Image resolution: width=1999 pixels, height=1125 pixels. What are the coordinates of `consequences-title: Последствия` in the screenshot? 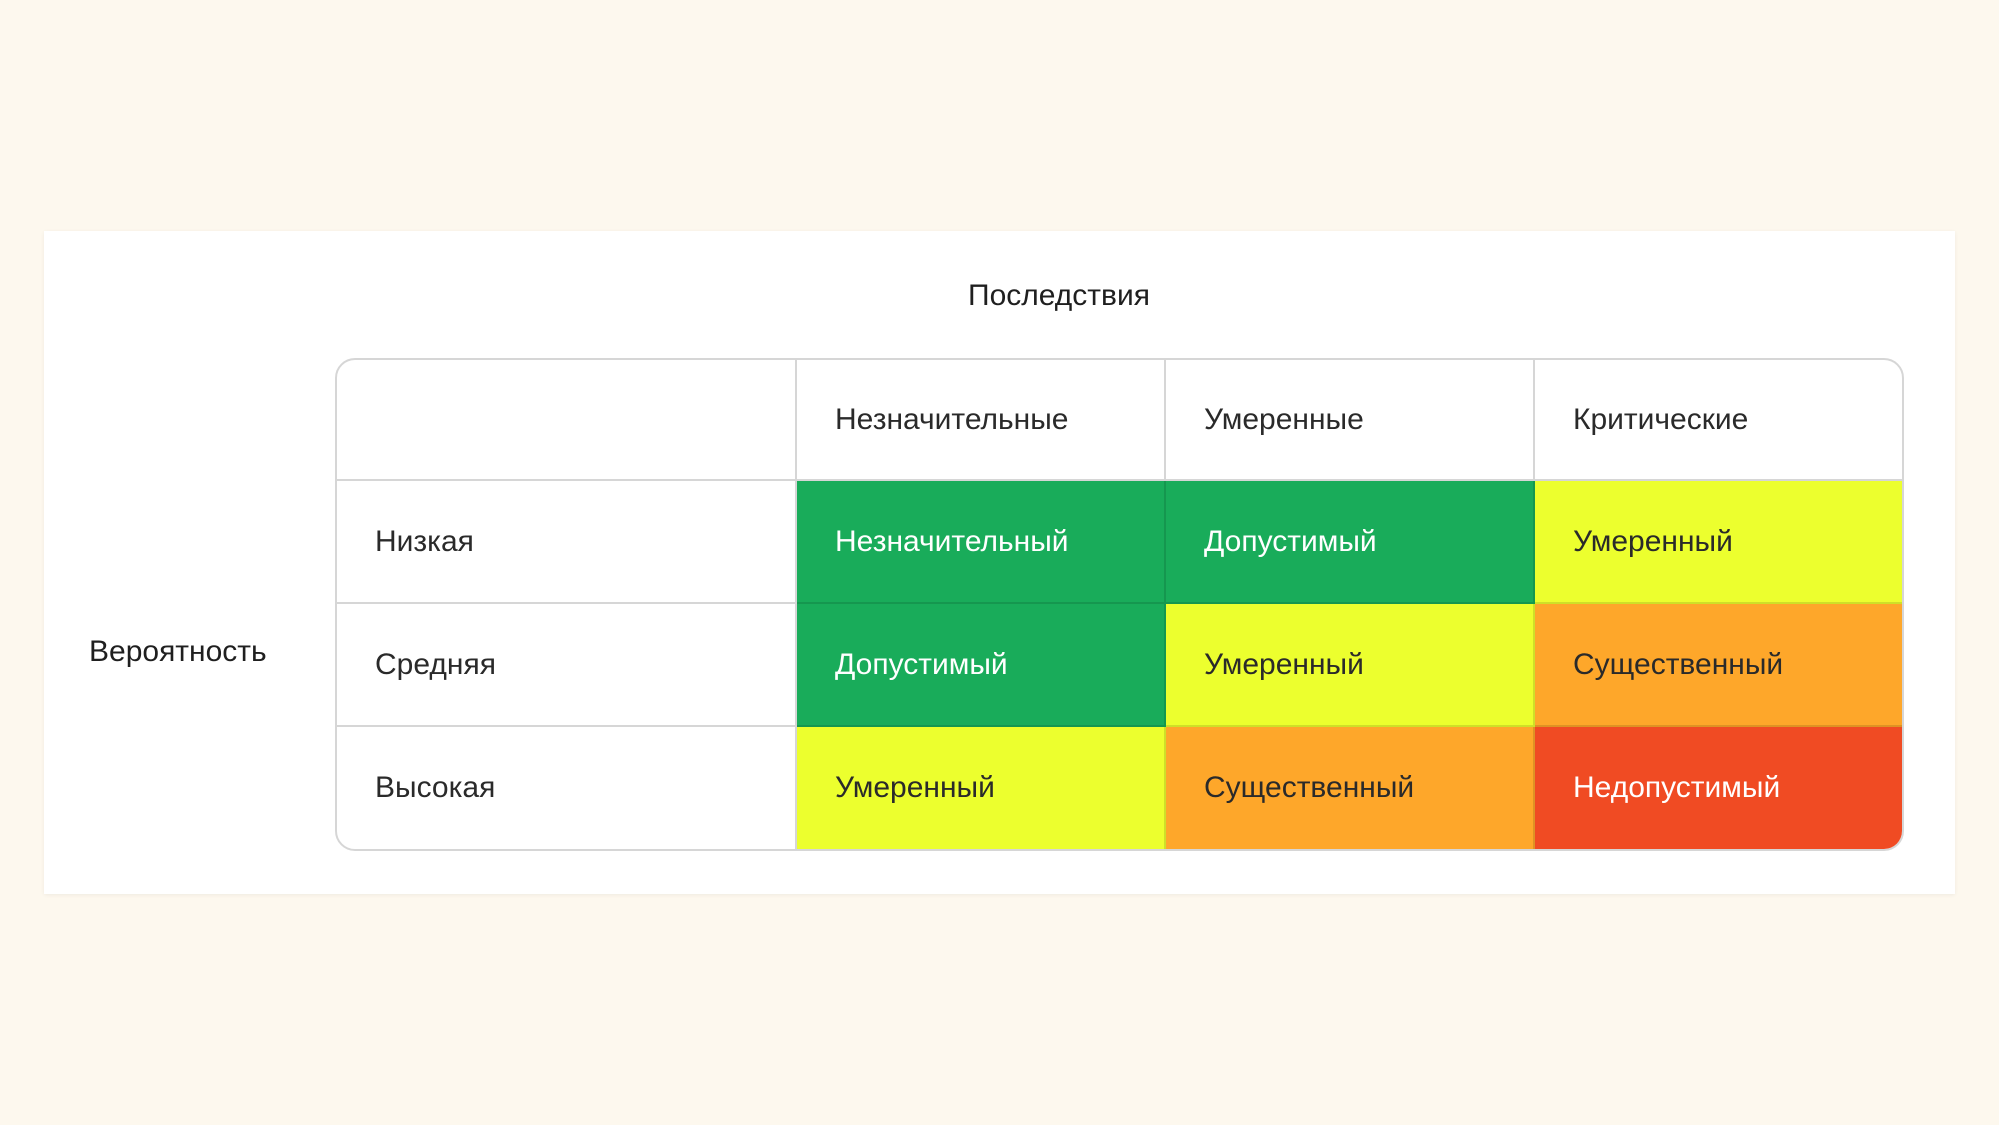 It's located at (1059, 295).